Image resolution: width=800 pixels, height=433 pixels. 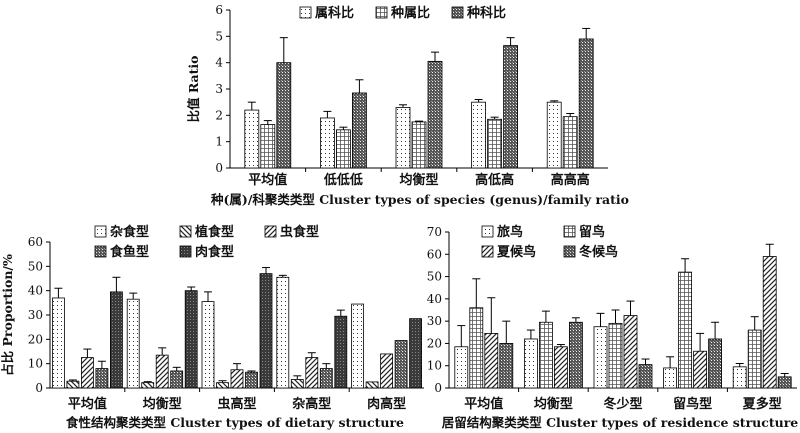 I want to click on y-tick-label: 1, so click(x=219, y=142).